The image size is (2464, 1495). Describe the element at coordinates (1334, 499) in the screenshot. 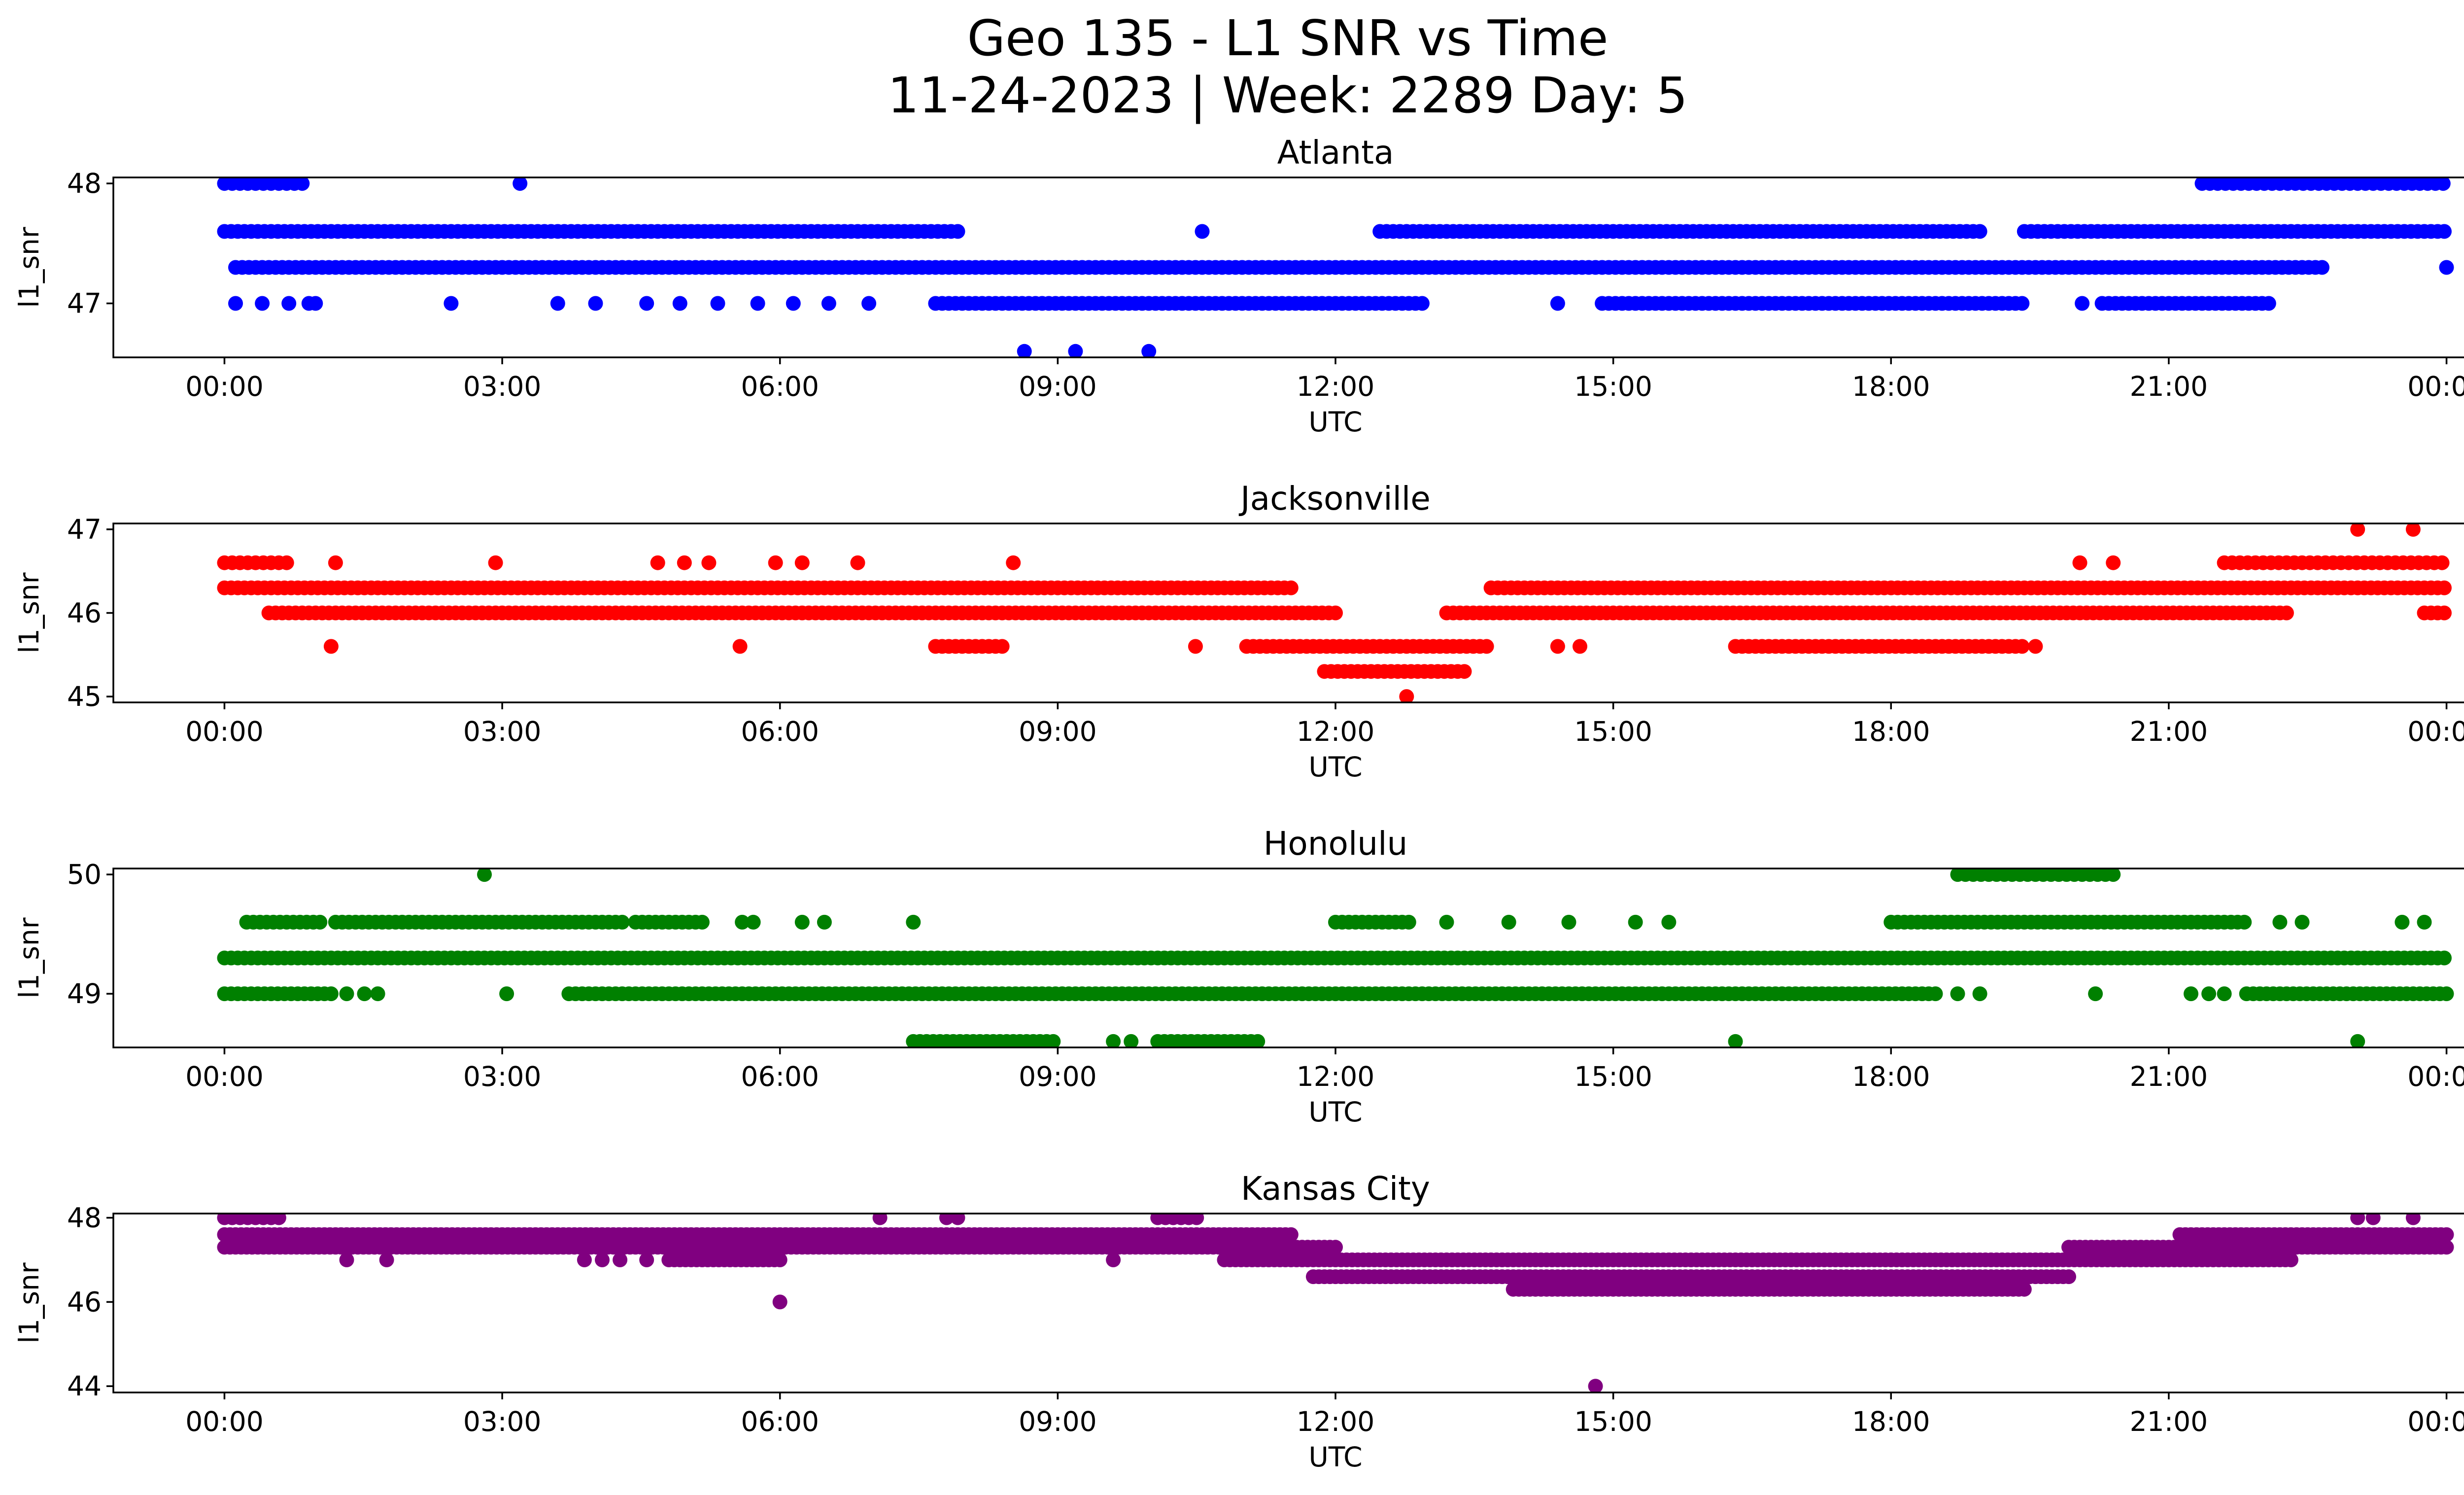

I see `subplot-title: Jacksonville` at that location.